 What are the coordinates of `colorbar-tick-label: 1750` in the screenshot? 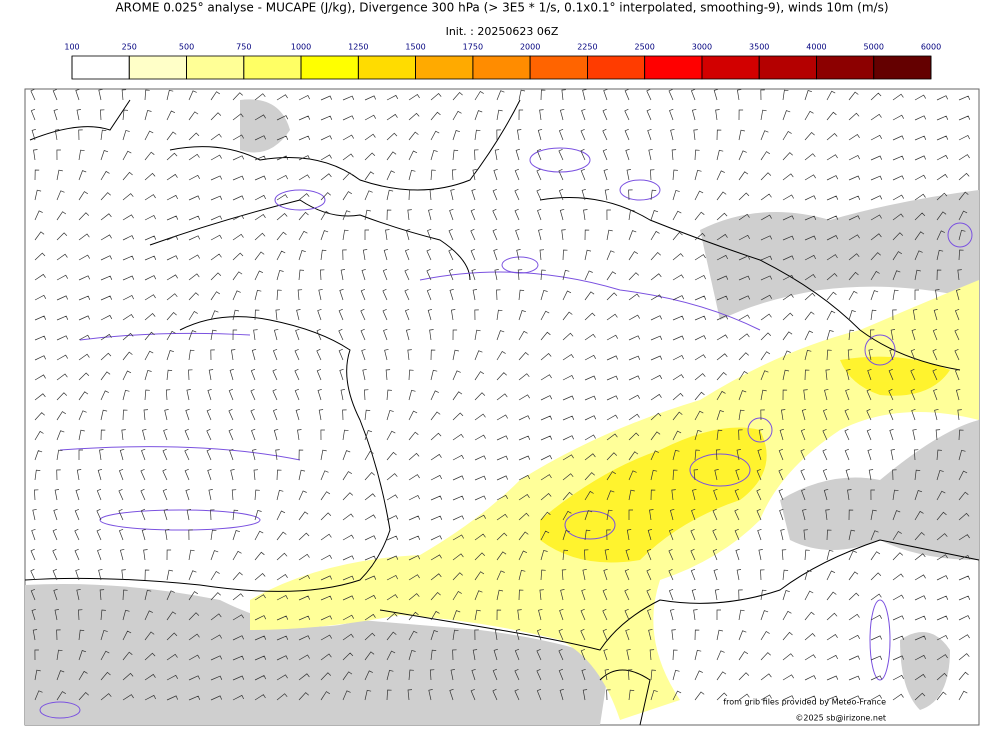 It's located at (473, 47).